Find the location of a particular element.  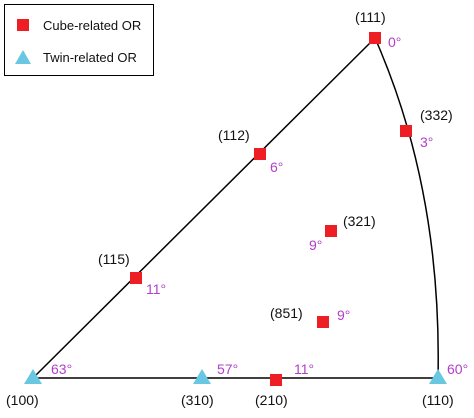

angle-310: 57° is located at coordinates (227, 369).